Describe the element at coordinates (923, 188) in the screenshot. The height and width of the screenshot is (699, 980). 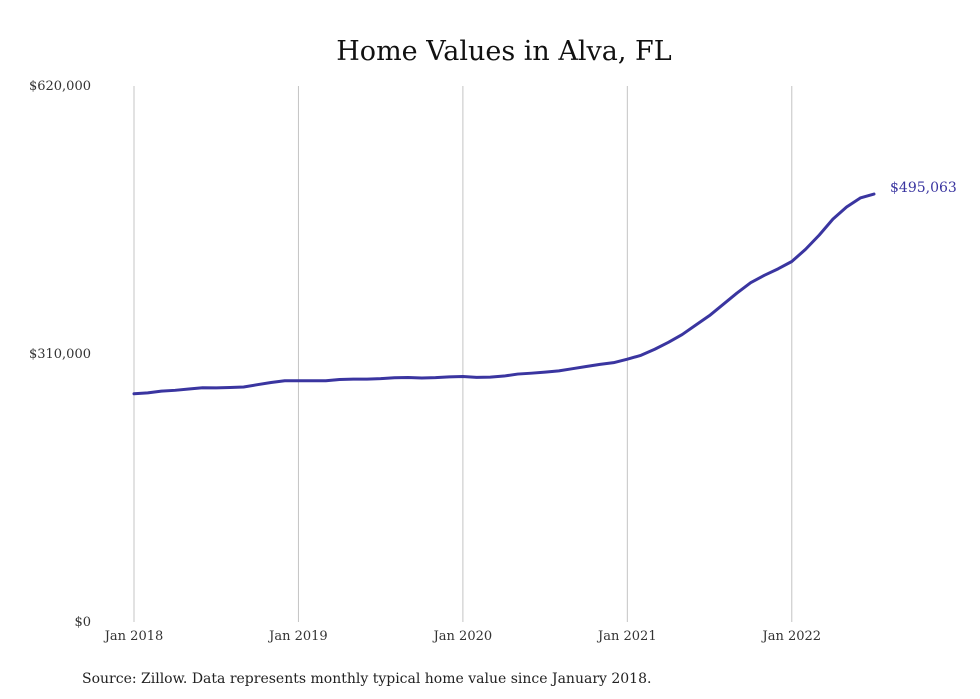
I see `end-value-label: $495,063` at that location.